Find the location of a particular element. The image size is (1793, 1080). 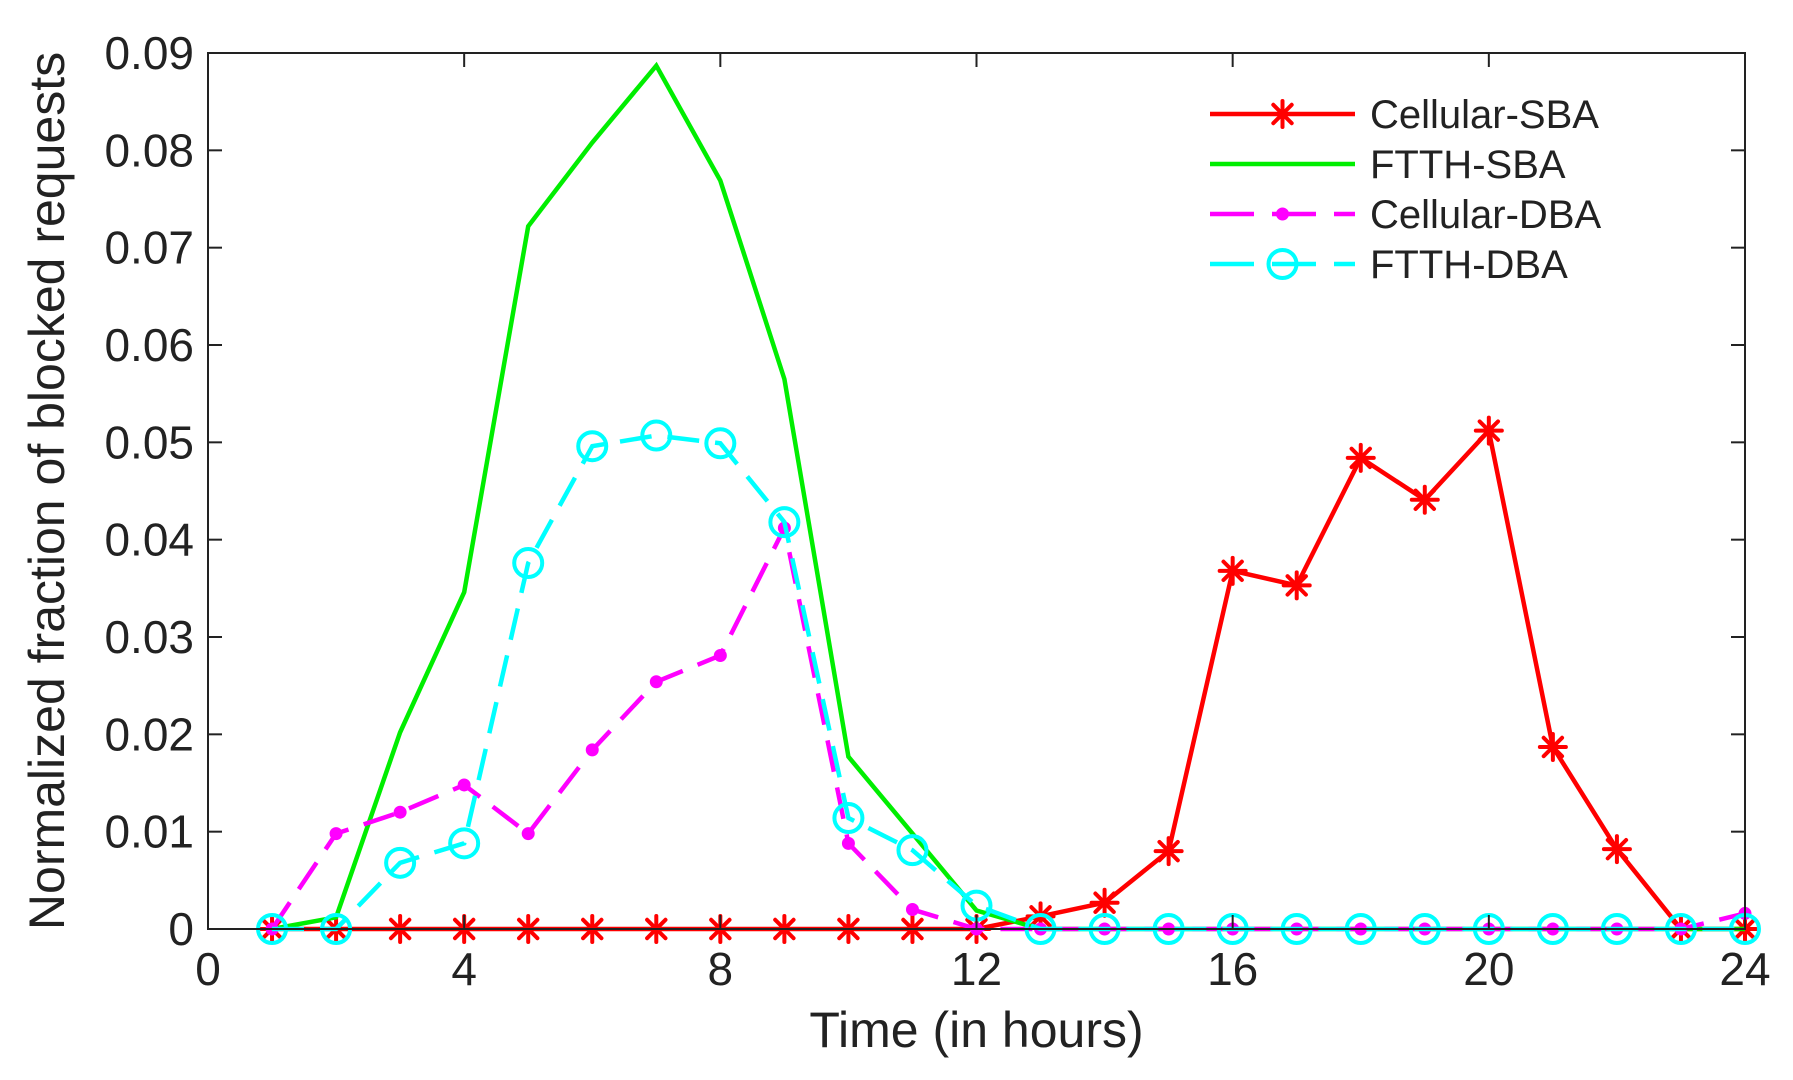

y-tick-label: 0.06 is located at coordinates (149, 345).